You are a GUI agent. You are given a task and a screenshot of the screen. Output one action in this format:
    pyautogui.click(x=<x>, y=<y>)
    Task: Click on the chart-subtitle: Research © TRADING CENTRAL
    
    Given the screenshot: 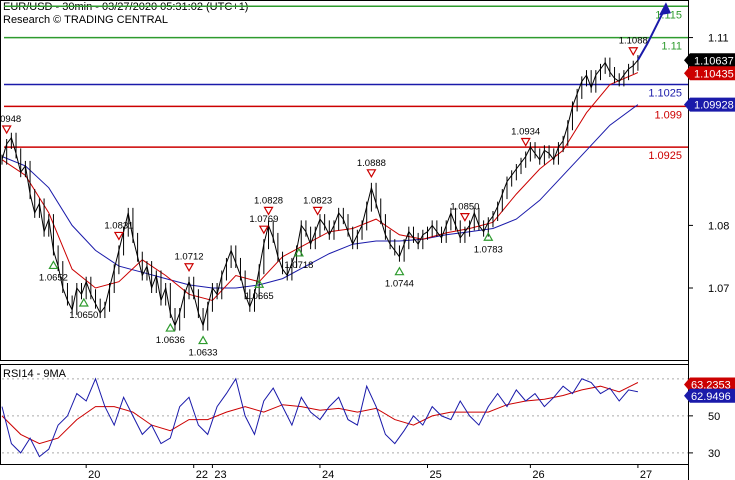 What is the action you would take?
    pyautogui.click(x=85, y=20)
    